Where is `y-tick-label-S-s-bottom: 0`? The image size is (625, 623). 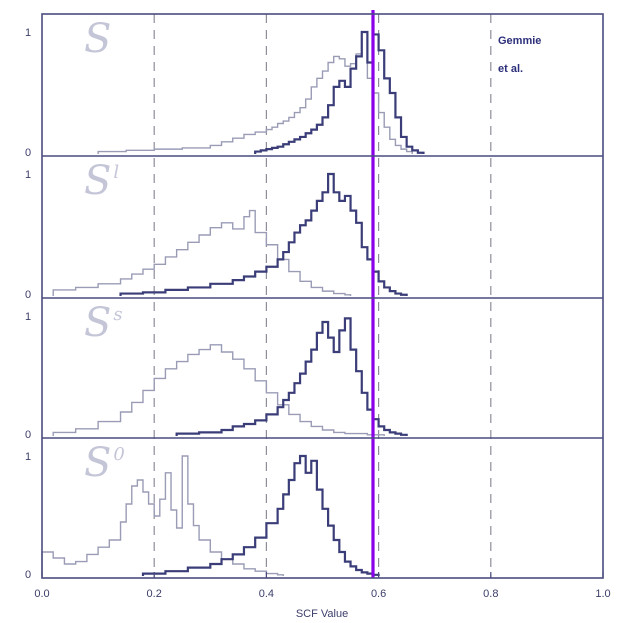
y-tick-label-S-s-bottom: 0 is located at coordinates (28, 435).